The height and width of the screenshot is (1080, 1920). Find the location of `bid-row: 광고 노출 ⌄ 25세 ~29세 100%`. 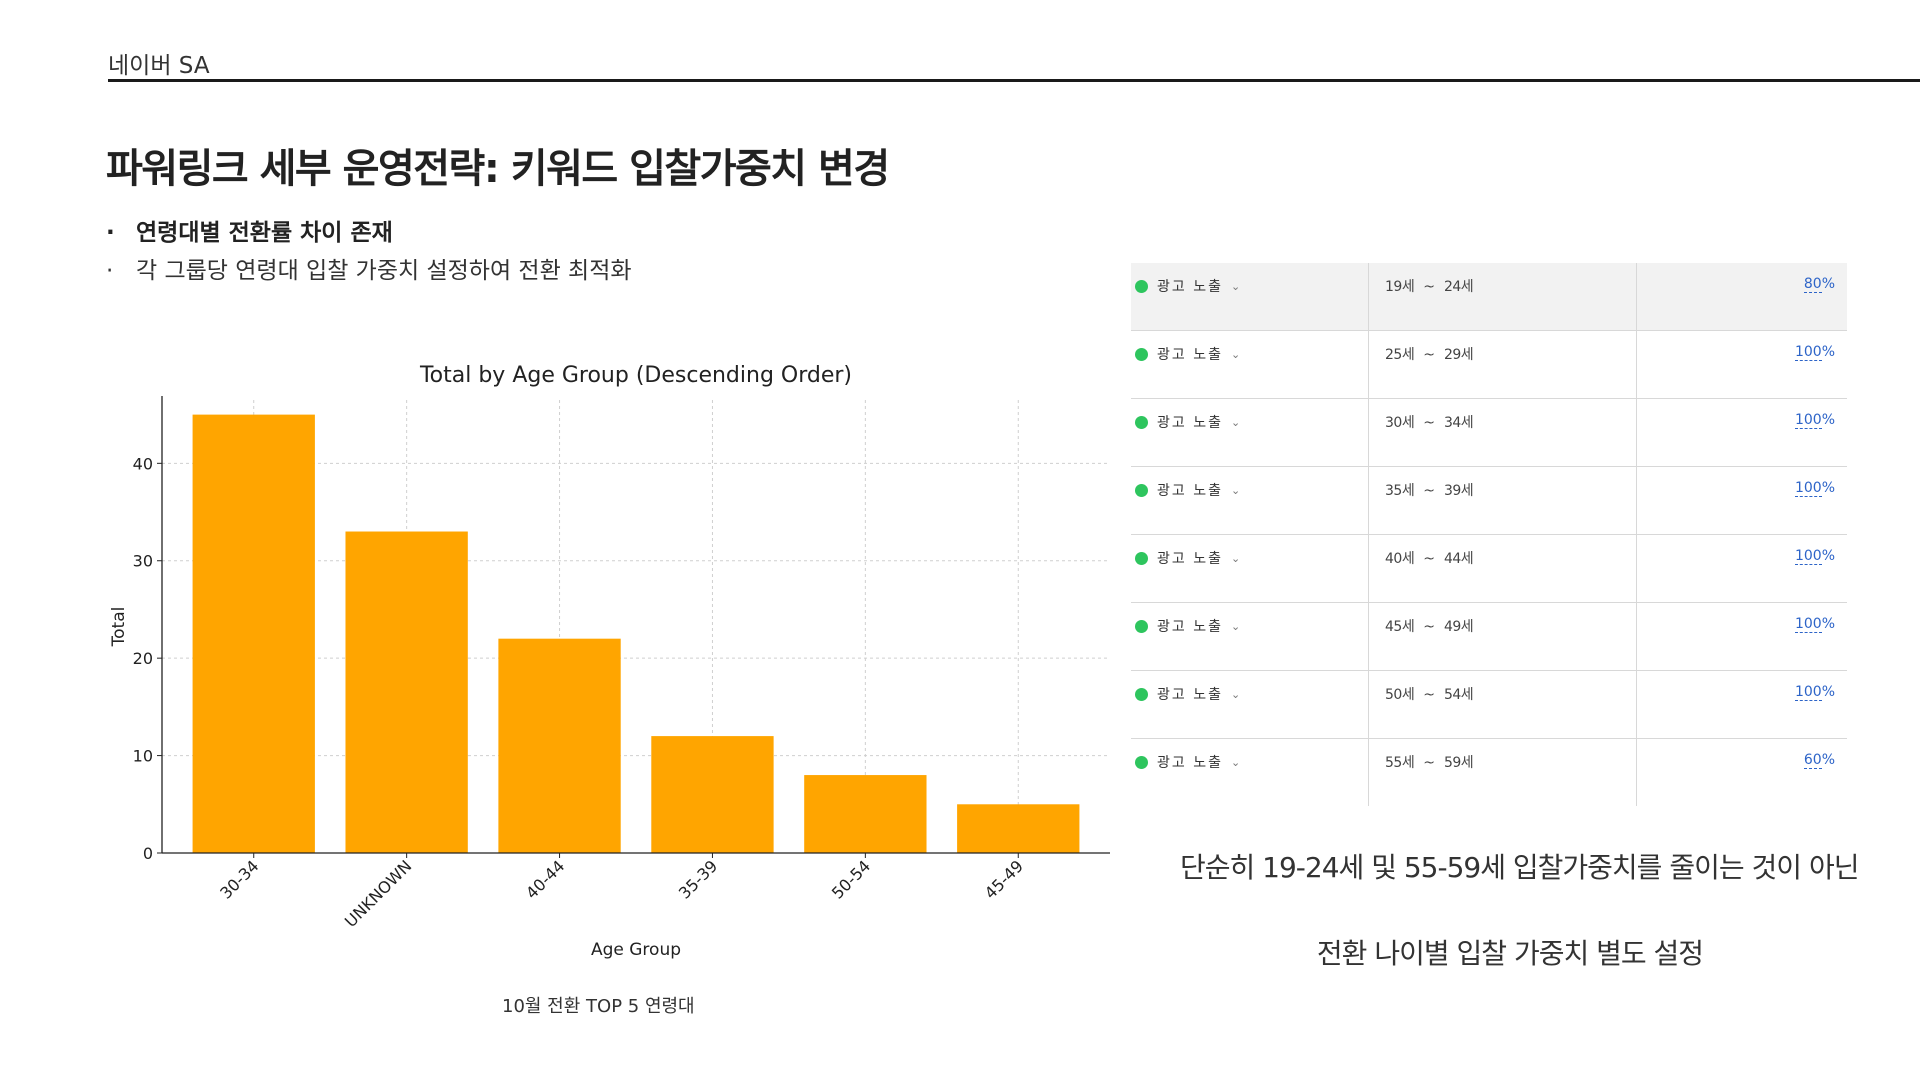

bid-row: 광고 노출 ⌄ 25세 ~29세 100% is located at coordinates (1489, 364).